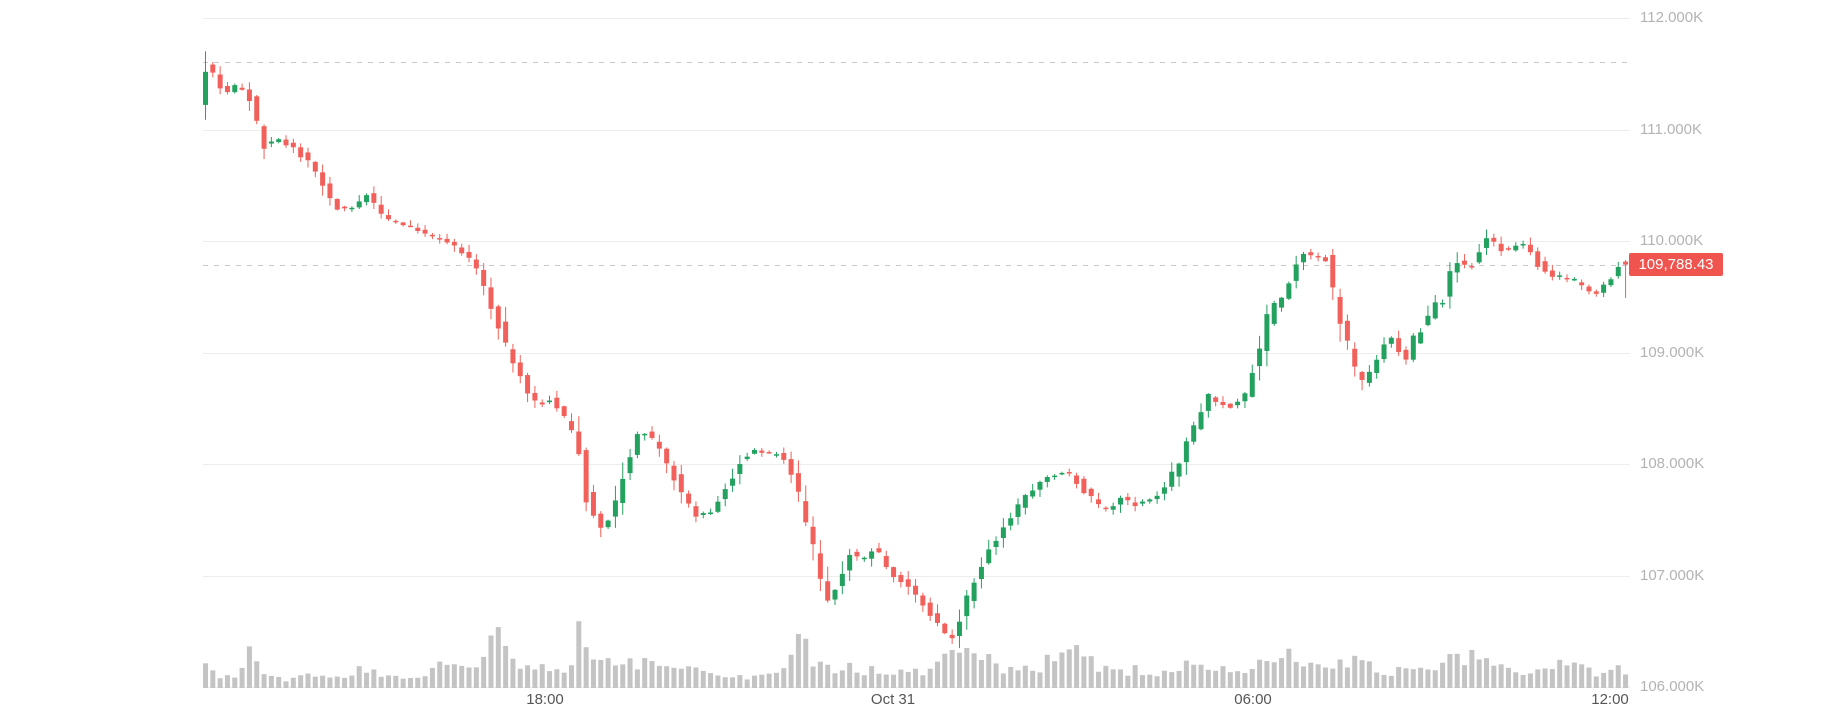 This screenshot has width=1833, height=712. What do you see at coordinates (1671, 129) in the screenshot?
I see `y-axis-label: 111.000K` at bounding box center [1671, 129].